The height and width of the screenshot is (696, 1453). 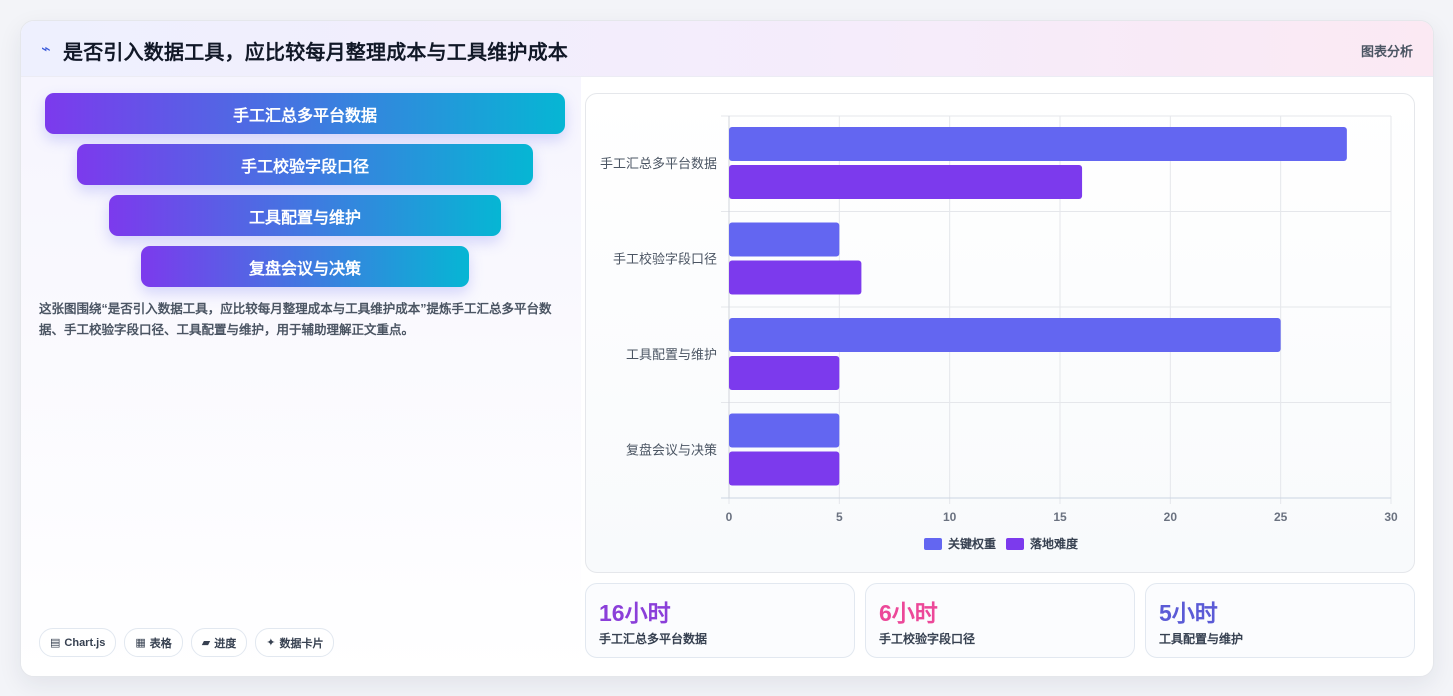 I want to click on y-tick-label: 手工汇总多平台数据, so click(x=658, y=163).